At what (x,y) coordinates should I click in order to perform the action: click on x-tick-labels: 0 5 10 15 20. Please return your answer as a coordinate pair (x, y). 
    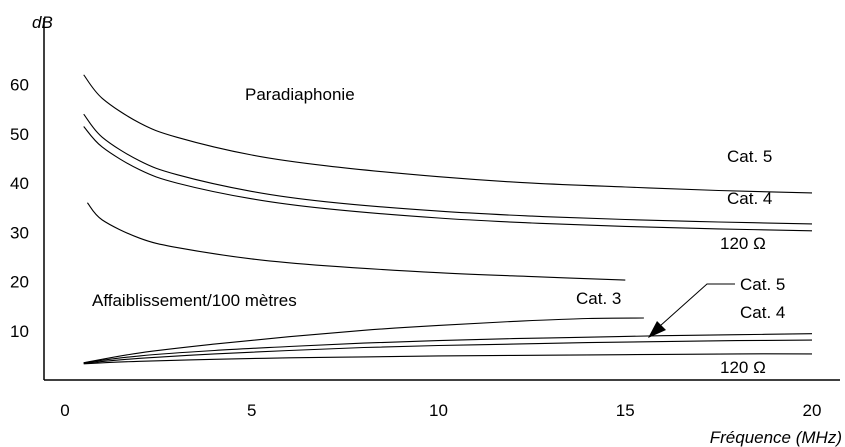
    Looking at the image, I should click on (440, 410).